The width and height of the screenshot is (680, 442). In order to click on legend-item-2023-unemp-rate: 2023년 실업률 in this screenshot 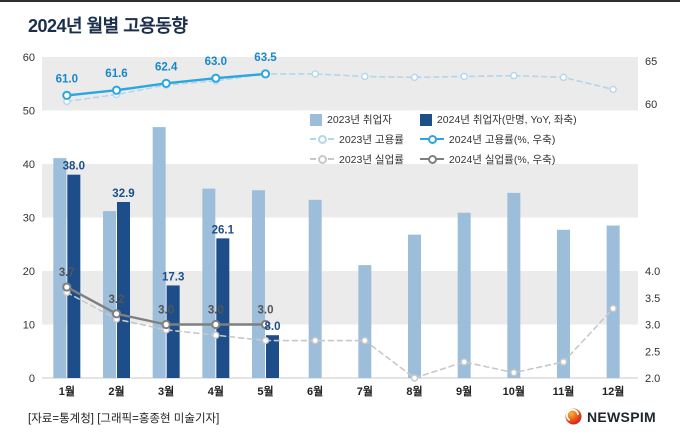, I will do `click(357, 159)`.